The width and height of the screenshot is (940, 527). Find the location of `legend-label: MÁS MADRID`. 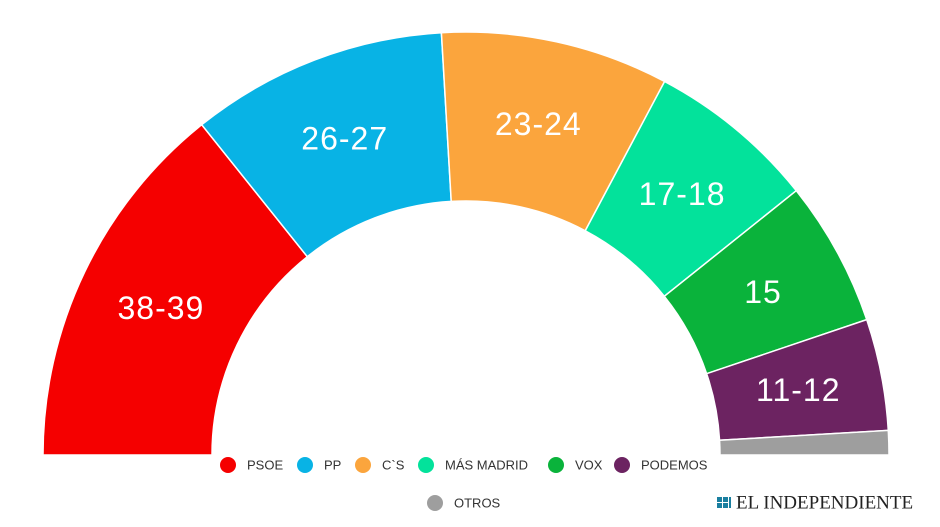

legend-label: MÁS MADRID is located at coordinates (486, 464).